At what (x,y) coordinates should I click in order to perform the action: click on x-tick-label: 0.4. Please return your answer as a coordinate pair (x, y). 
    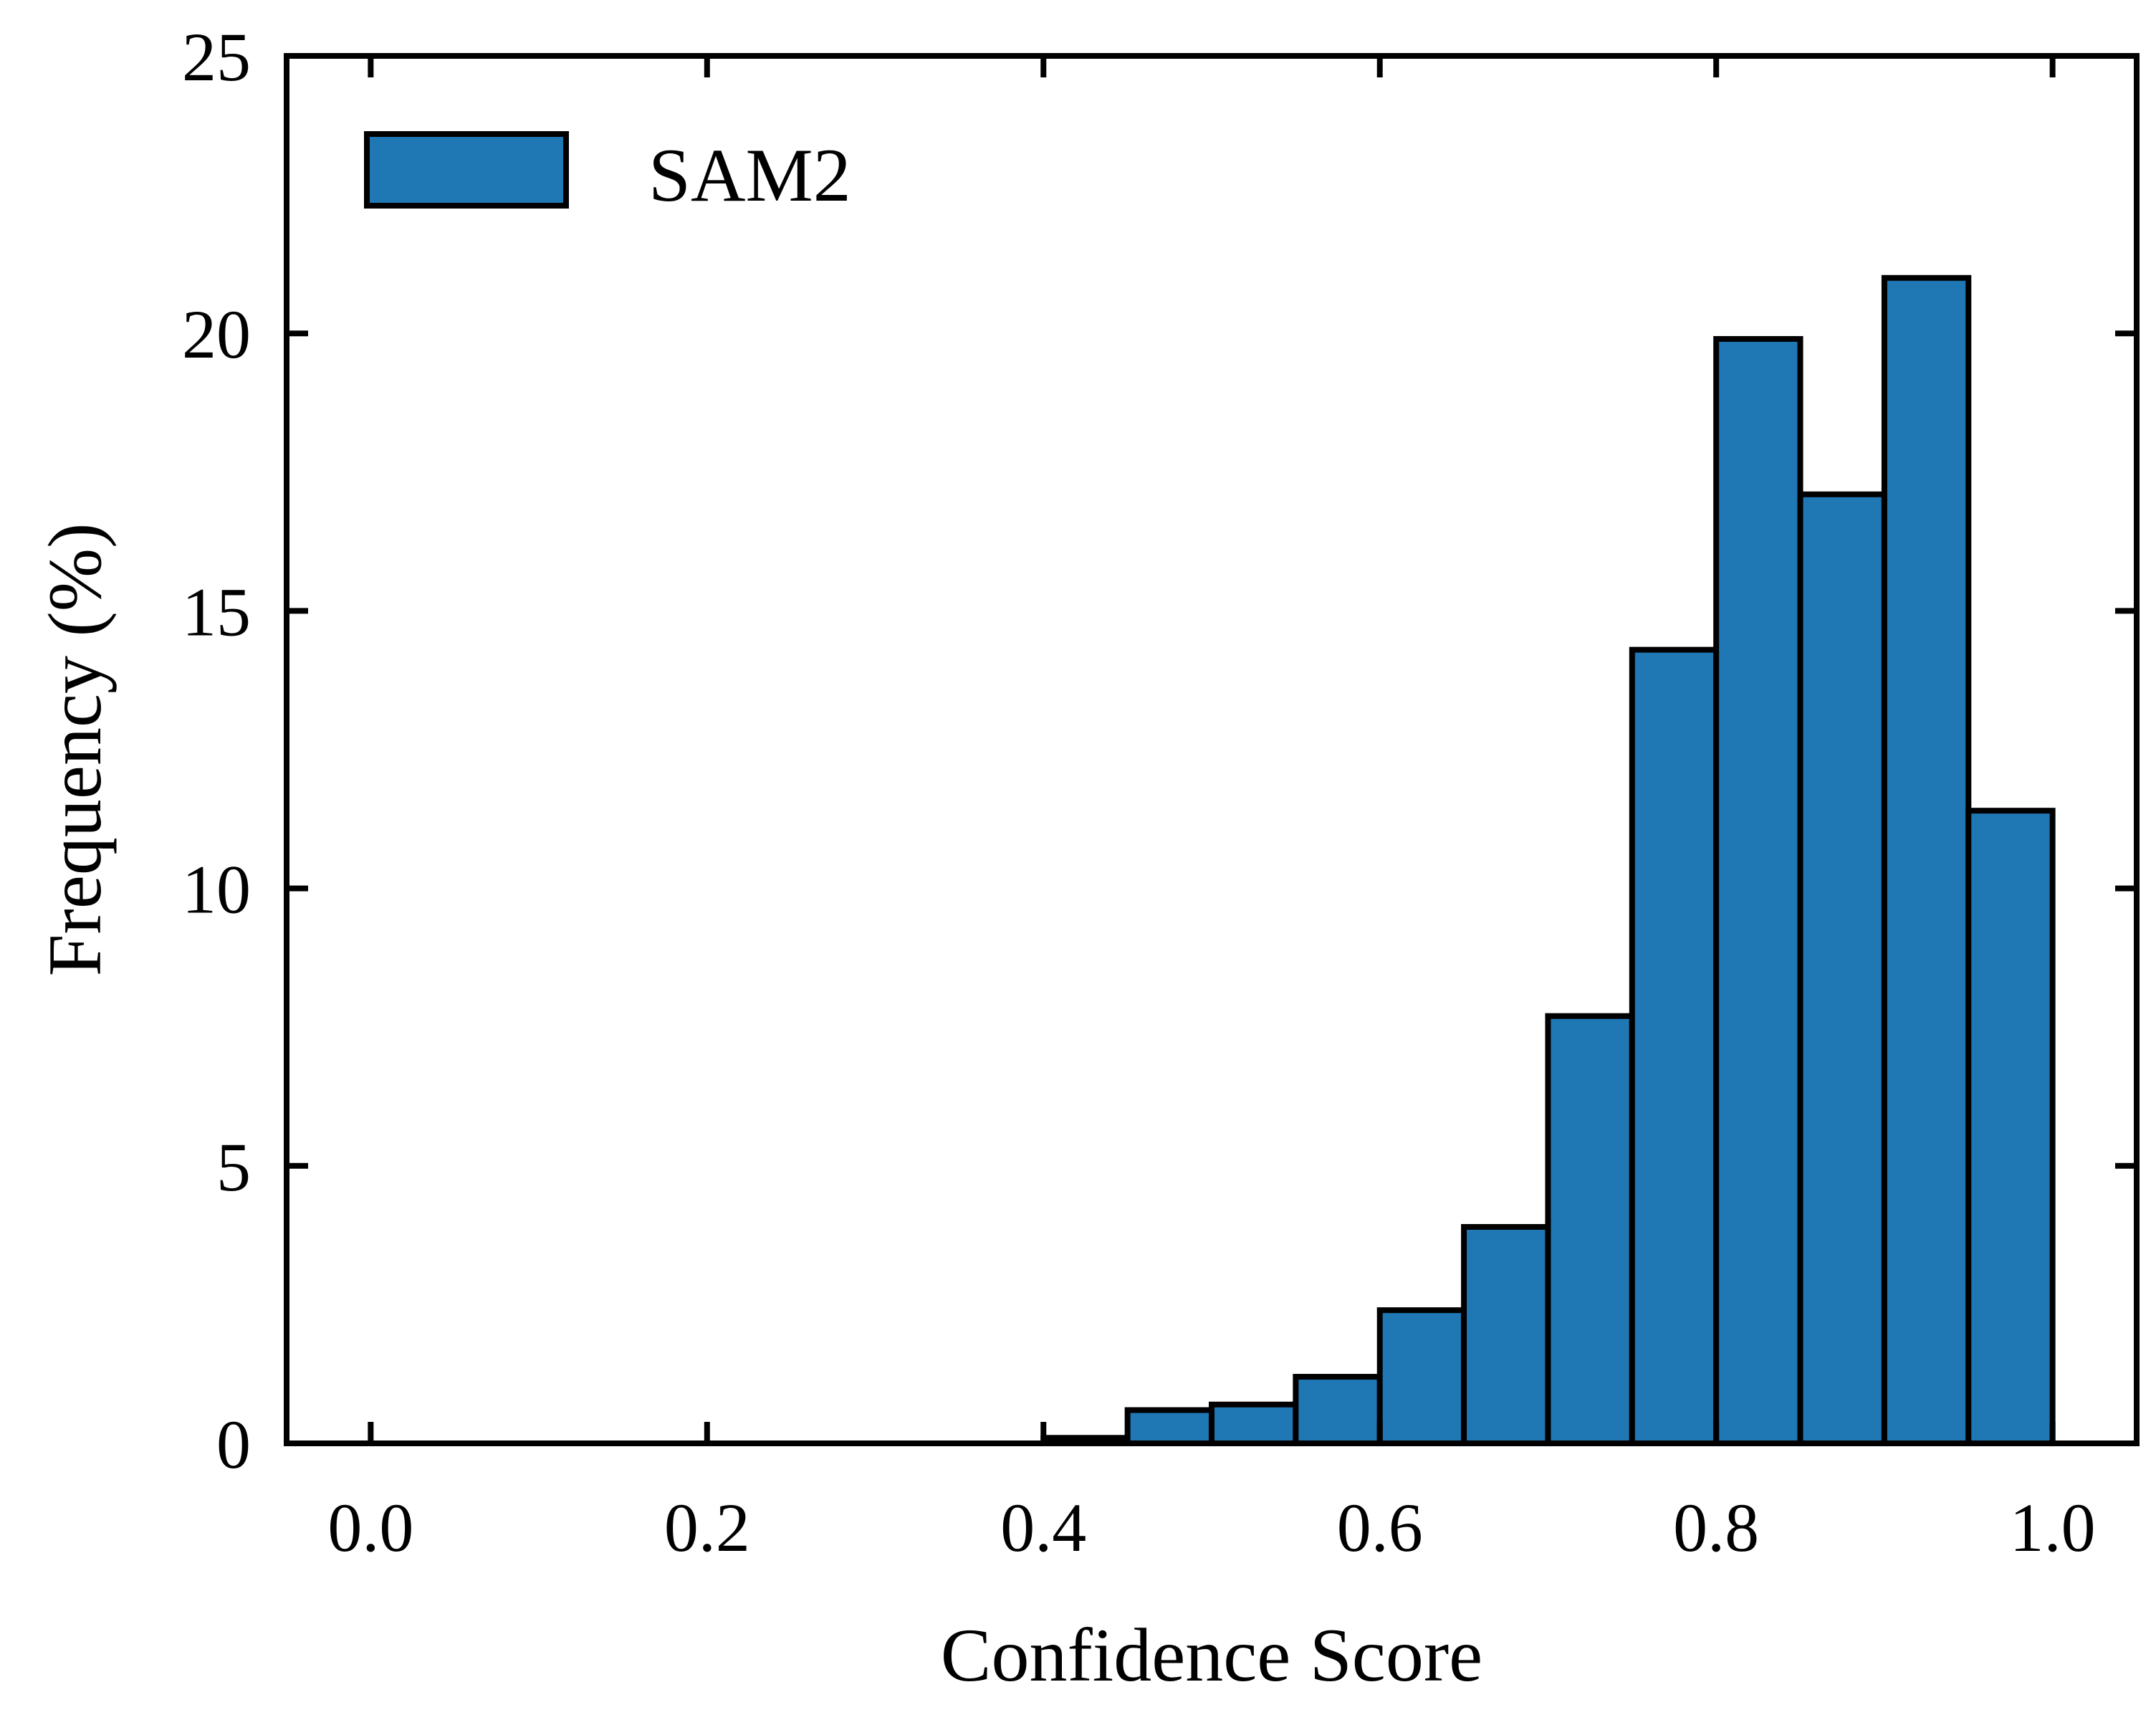
    Looking at the image, I should click on (1043, 1528).